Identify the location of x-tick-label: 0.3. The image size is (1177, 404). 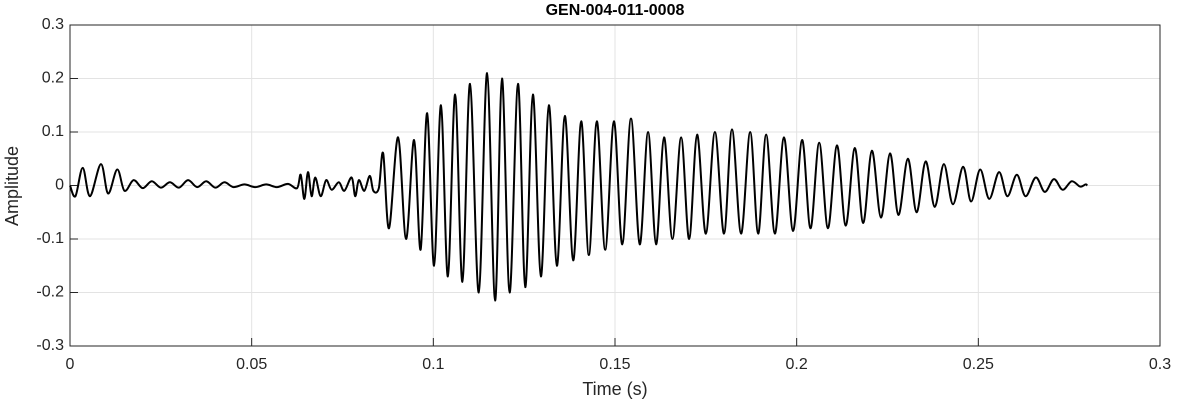
(1160, 364).